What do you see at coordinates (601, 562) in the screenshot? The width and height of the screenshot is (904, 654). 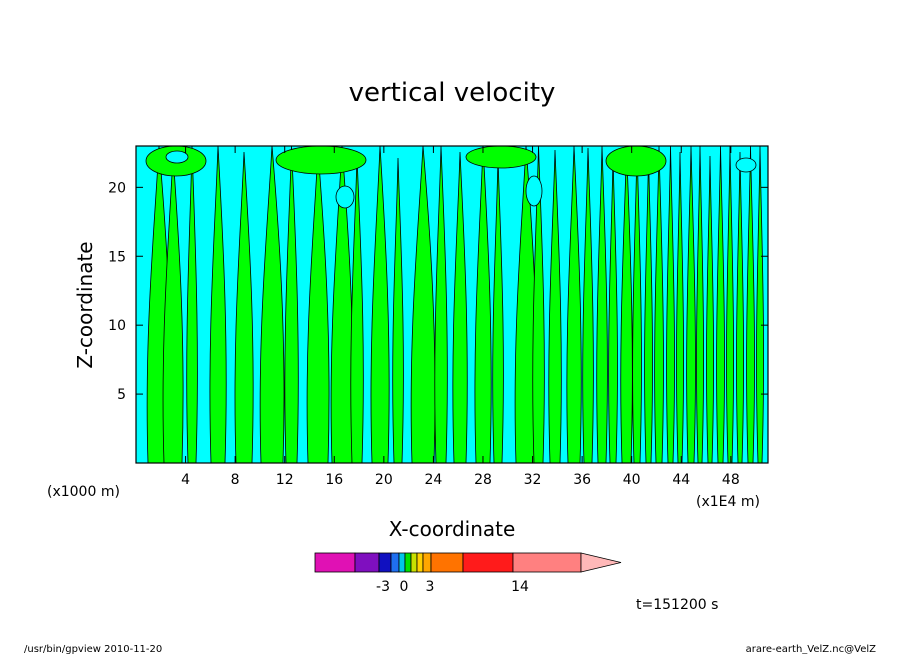 I see `colorbar-arrow` at bounding box center [601, 562].